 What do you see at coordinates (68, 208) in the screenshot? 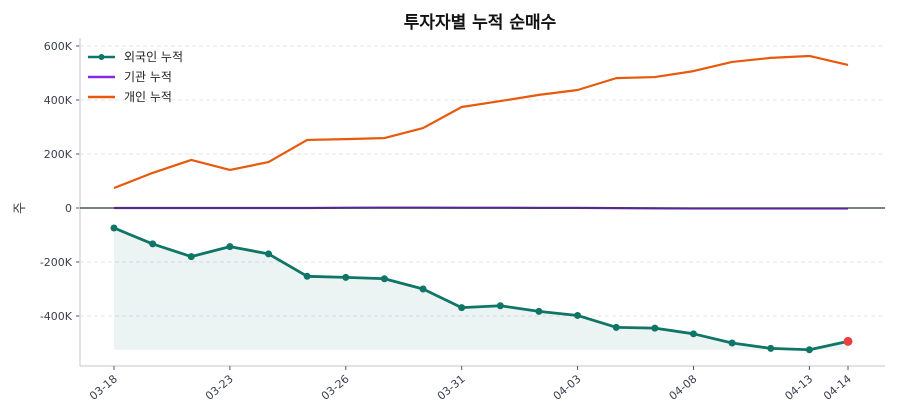
I see `y-tick-label: 0` at bounding box center [68, 208].